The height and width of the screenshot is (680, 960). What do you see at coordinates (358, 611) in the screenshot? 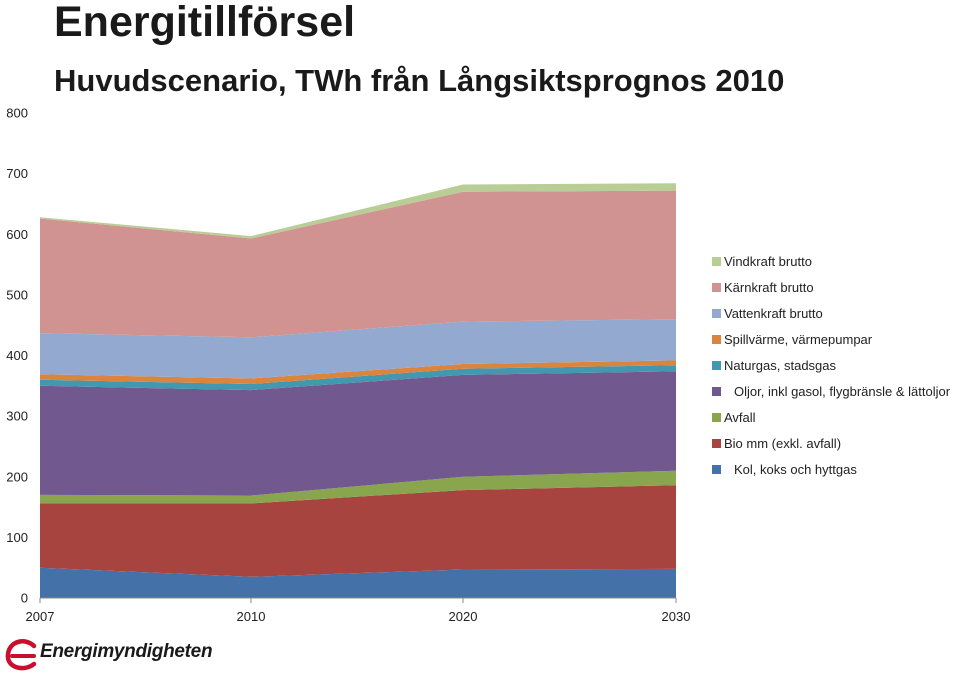
I see `x-axis-ticks: 2007 2010 2020 2030` at bounding box center [358, 611].